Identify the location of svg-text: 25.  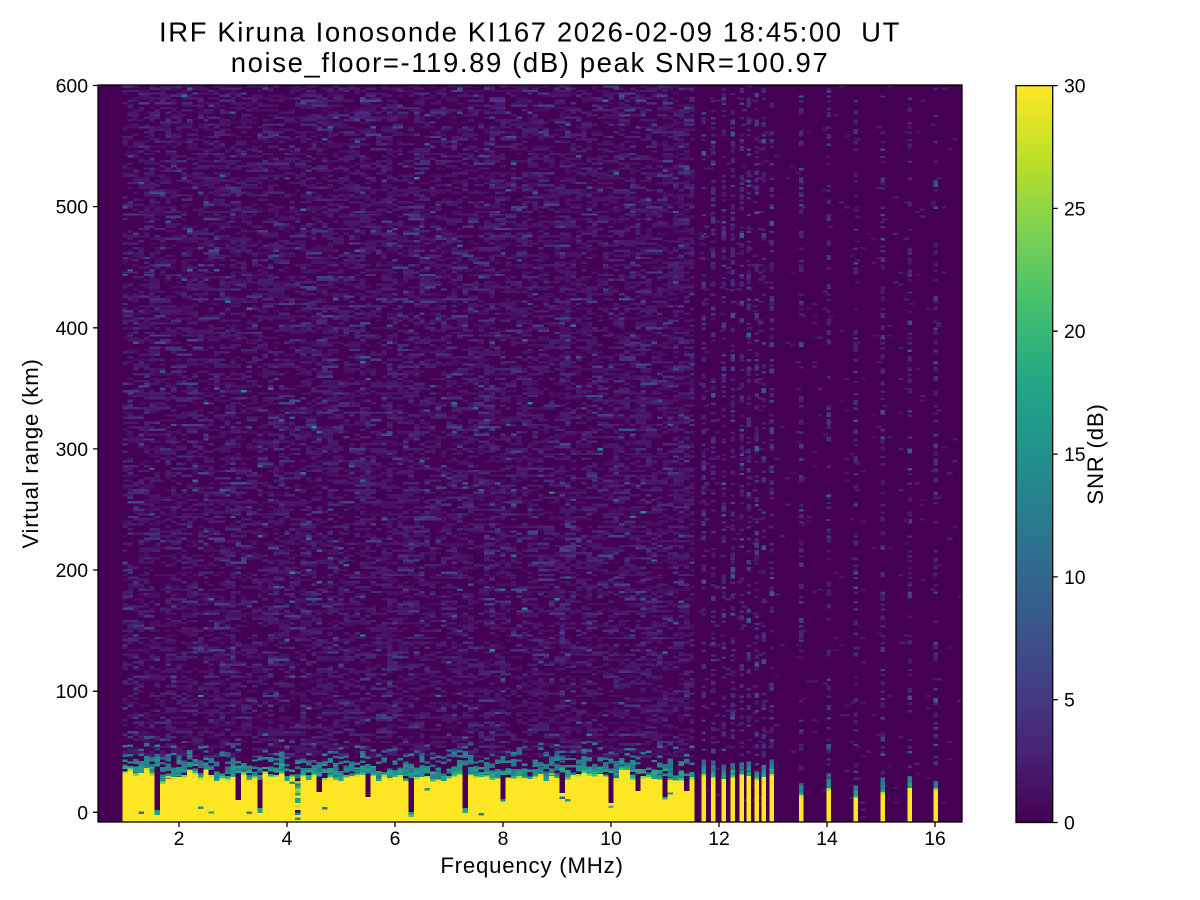
(1075, 209).